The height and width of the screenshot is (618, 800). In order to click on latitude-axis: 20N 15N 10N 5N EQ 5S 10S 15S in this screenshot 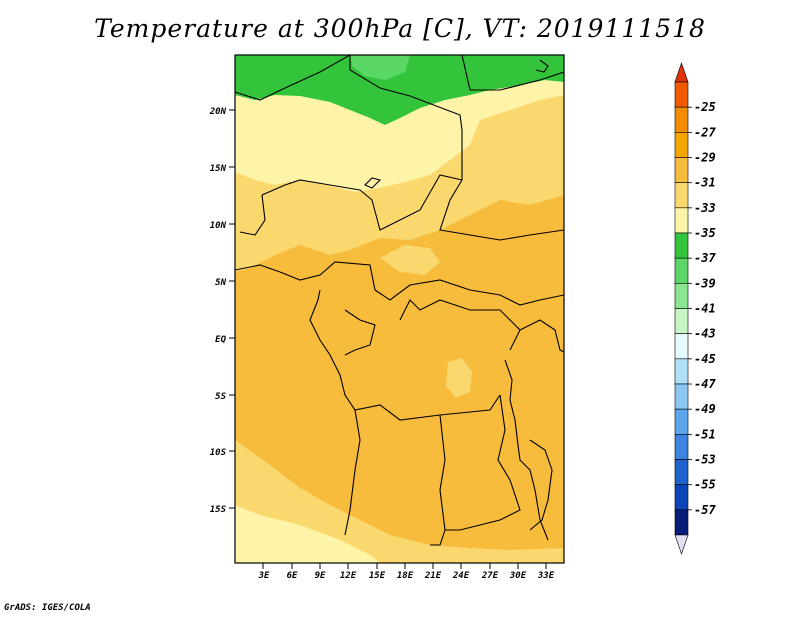, I will do `click(222, 311)`.